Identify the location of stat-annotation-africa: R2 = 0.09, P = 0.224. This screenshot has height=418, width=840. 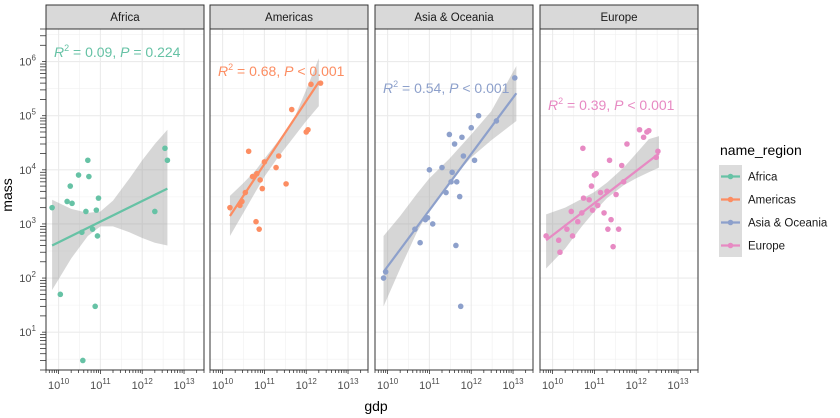
(117, 51).